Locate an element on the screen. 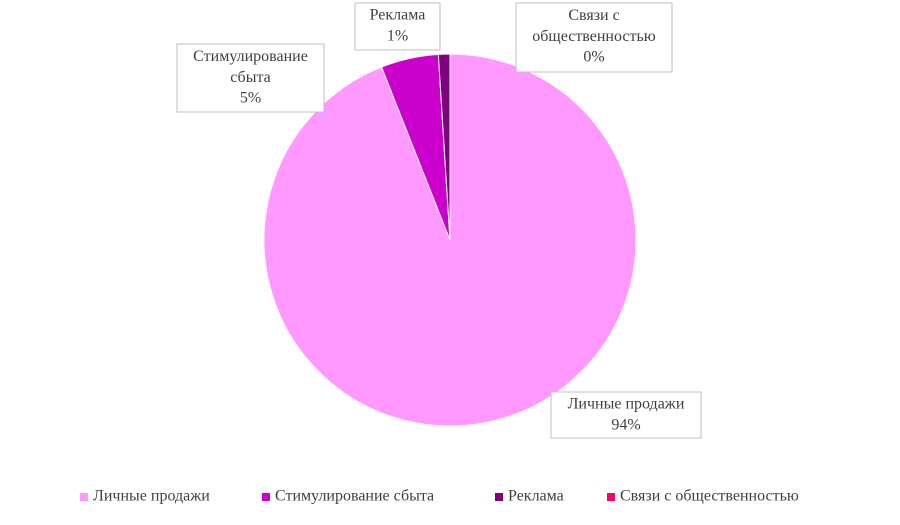 The height and width of the screenshot is (525, 900). legend-item: Стимулирование сбыта is located at coordinates (348, 496).